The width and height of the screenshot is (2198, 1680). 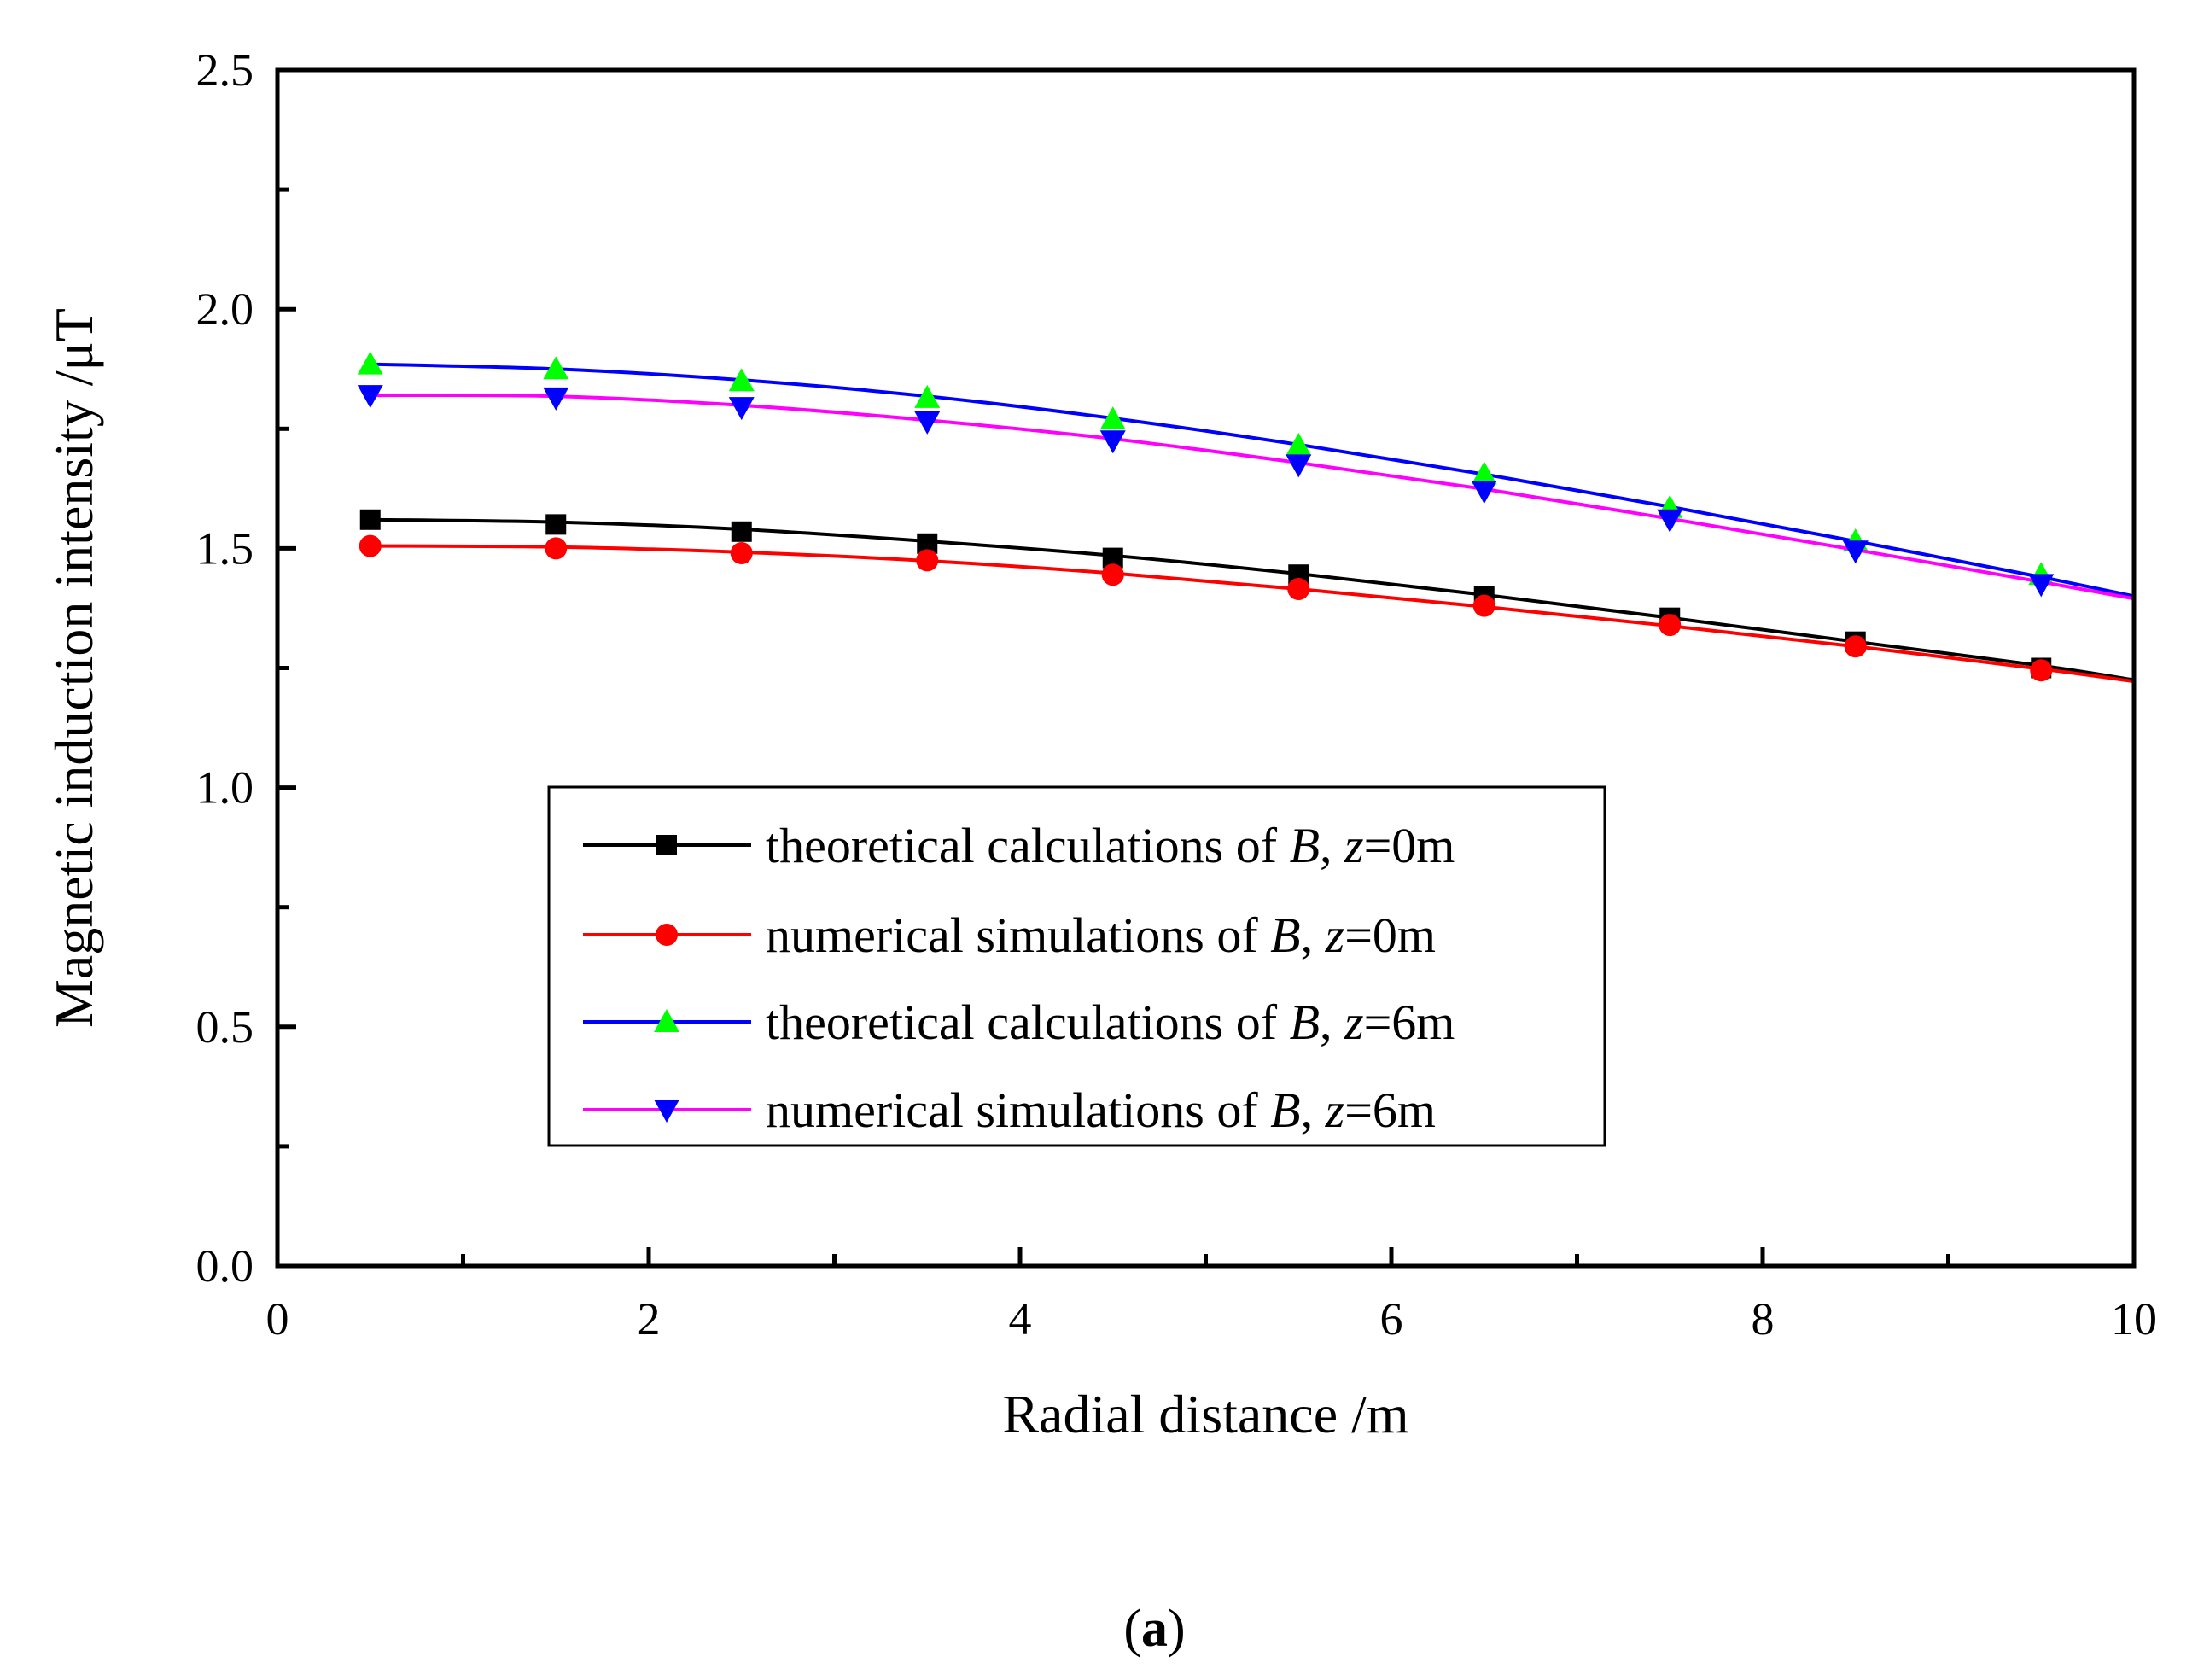 I want to click on y-tick-label: 2.5, so click(x=225, y=70).